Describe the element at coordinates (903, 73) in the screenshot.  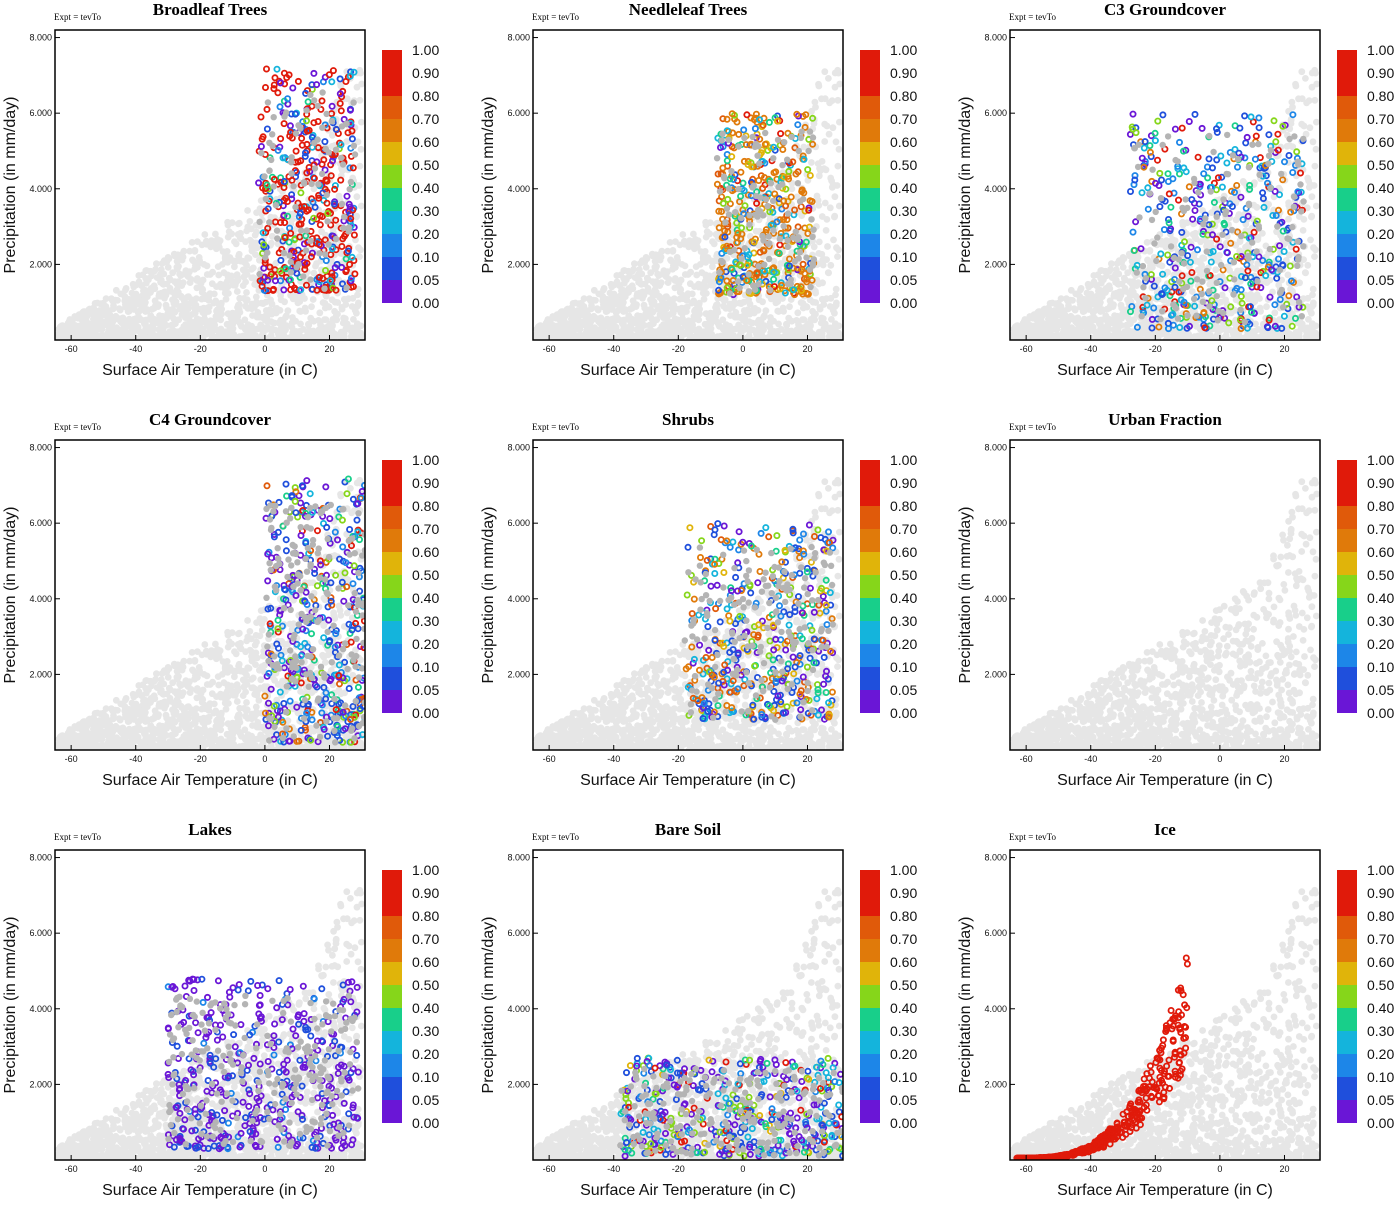
I see `colorbar-label: 0.90` at that location.